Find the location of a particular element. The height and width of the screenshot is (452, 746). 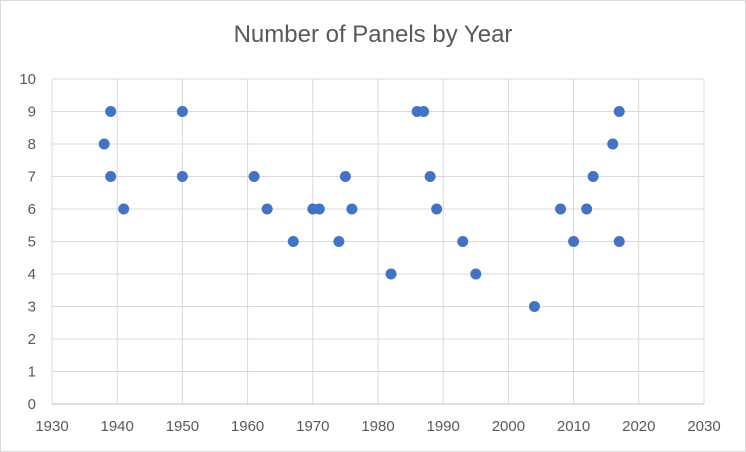

y-tick-label: 5 is located at coordinates (32, 242).